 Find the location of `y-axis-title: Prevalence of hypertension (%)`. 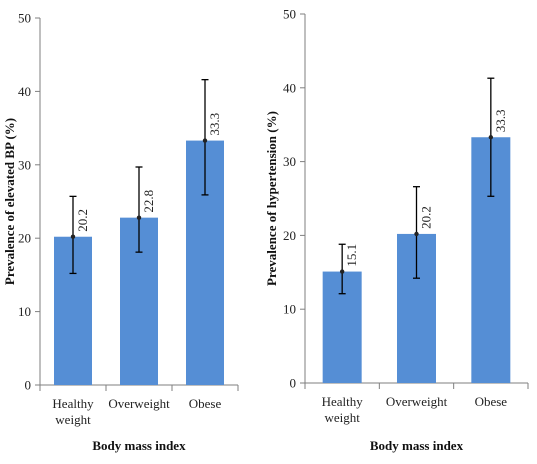

y-axis-title: Prevalence of hypertension (%) is located at coordinates (271, 198).